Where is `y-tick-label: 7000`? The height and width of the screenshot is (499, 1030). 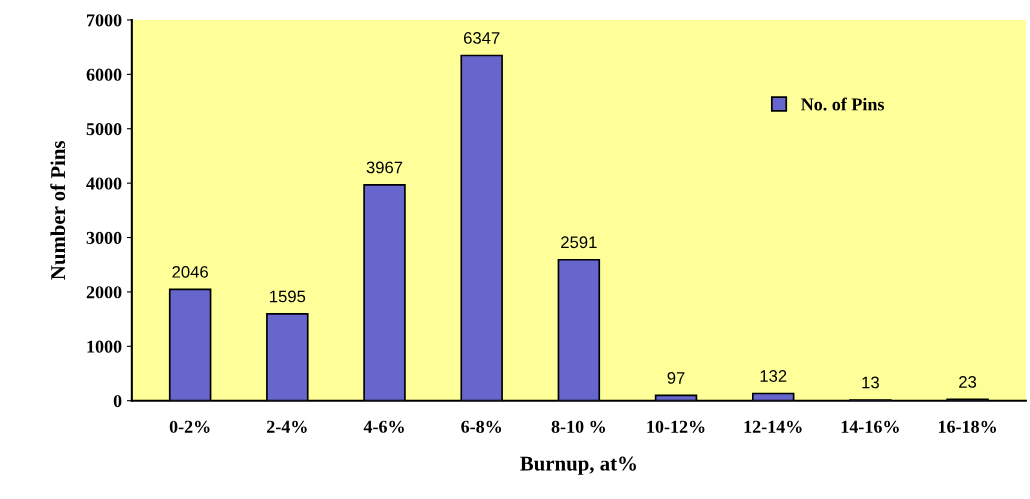 y-tick-label: 7000 is located at coordinates (104, 20).